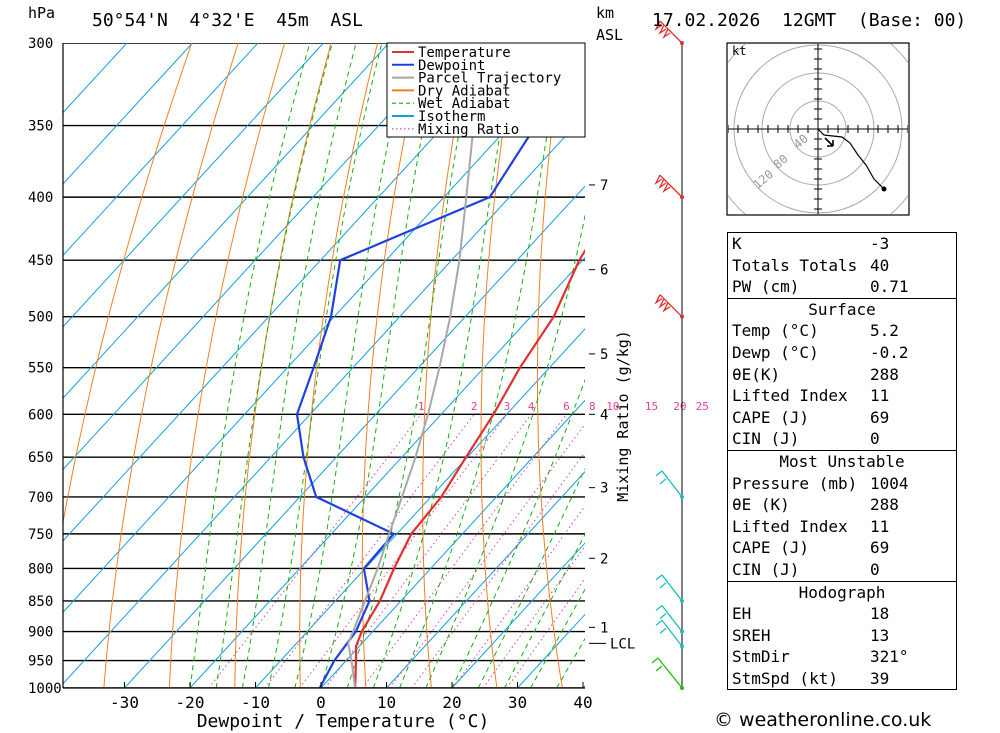 This screenshot has height=733, width=1000. Describe the element at coordinates (40, 633) in the screenshot. I see `pressure-tick-label: 900` at that location.